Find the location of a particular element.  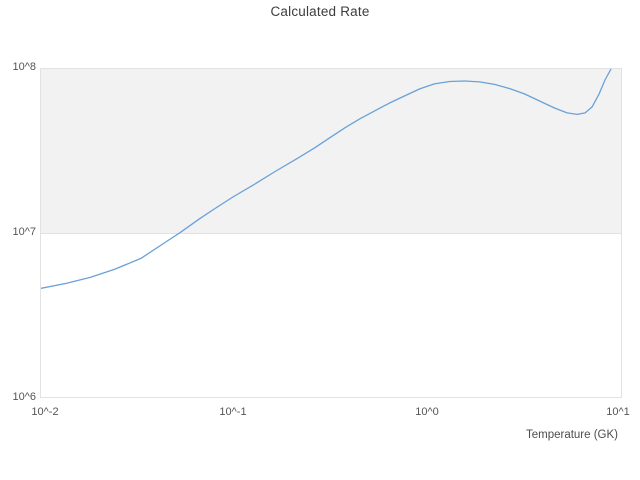

ytick-1e6: 10^6 is located at coordinates (24, 397).